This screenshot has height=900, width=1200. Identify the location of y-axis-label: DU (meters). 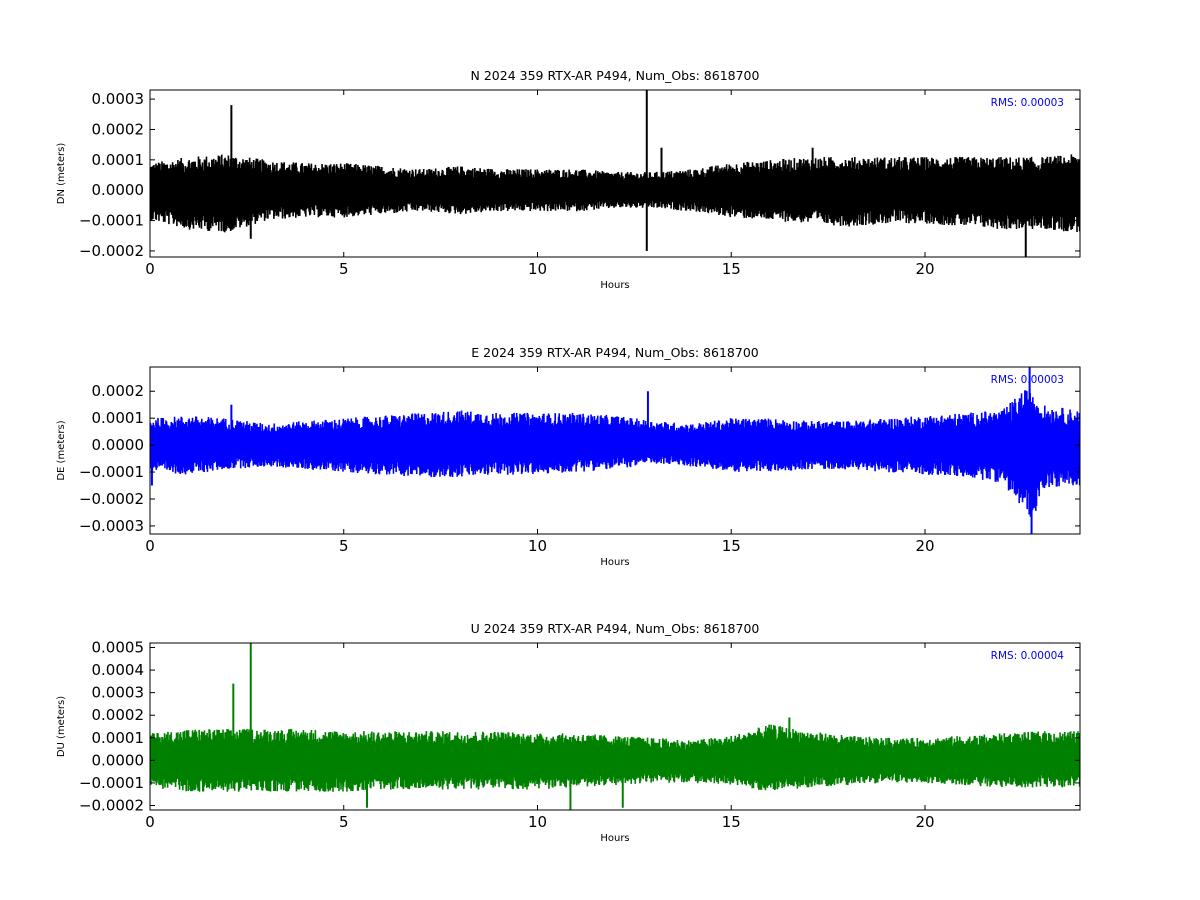
(61, 726).